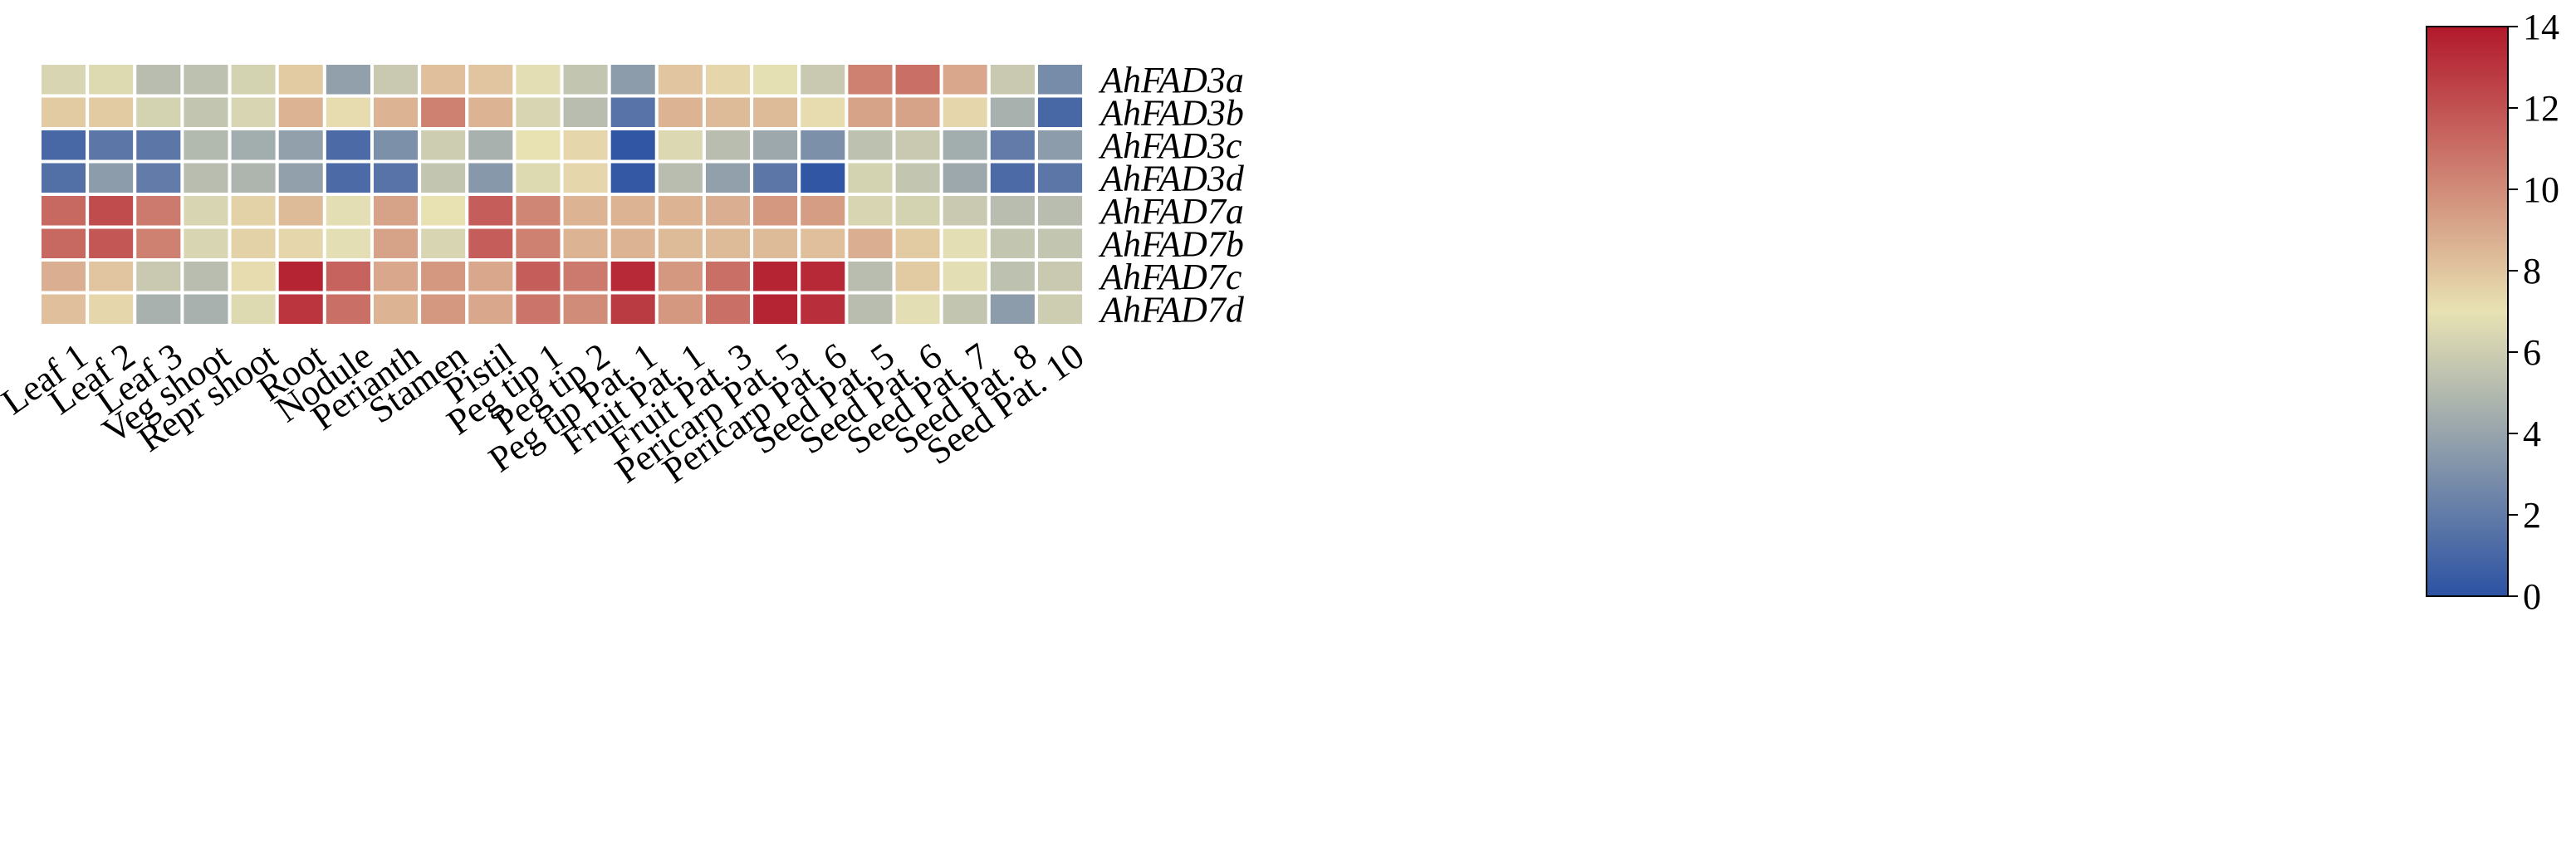 The width and height of the screenshot is (2576, 842). I want to click on colorbar-tick-label: 12, so click(2541, 108).